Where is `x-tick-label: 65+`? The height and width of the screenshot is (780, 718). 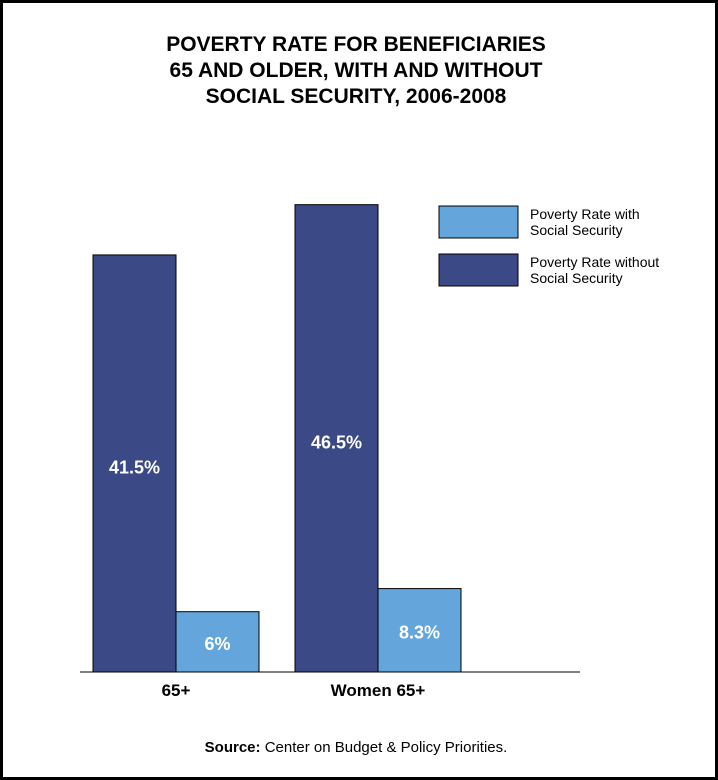
x-tick-label: 65+ is located at coordinates (176, 690).